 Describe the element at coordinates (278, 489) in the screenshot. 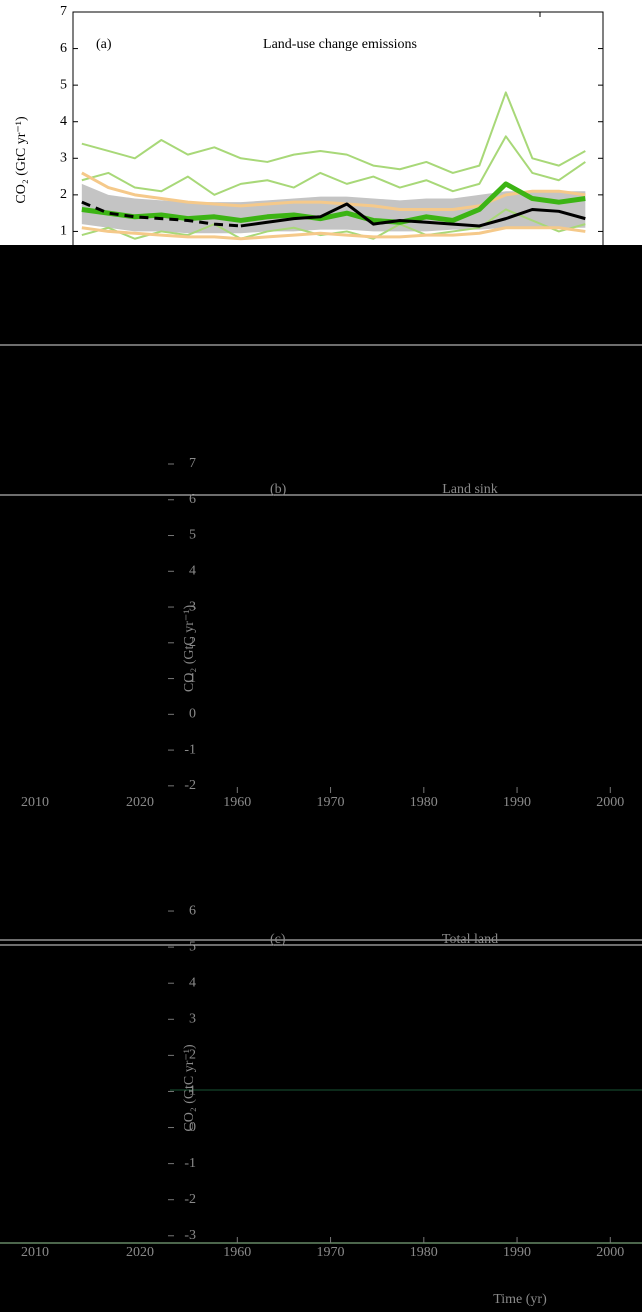

I see `panel-label: (b)` at that location.